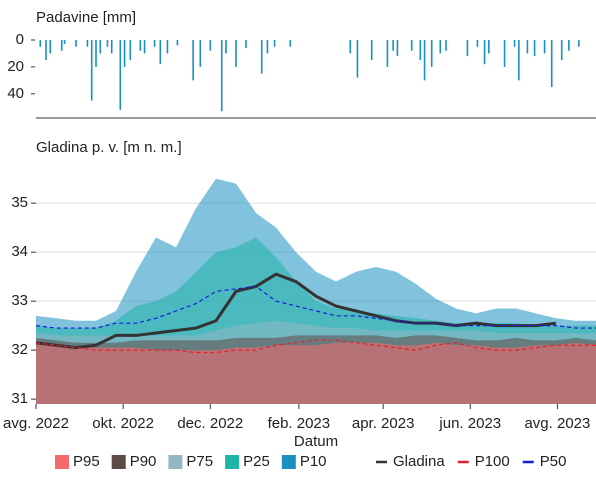 This screenshot has width=596, height=495. What do you see at coordinates (553, 461) in the screenshot?
I see `legend-label: P50` at bounding box center [553, 461].